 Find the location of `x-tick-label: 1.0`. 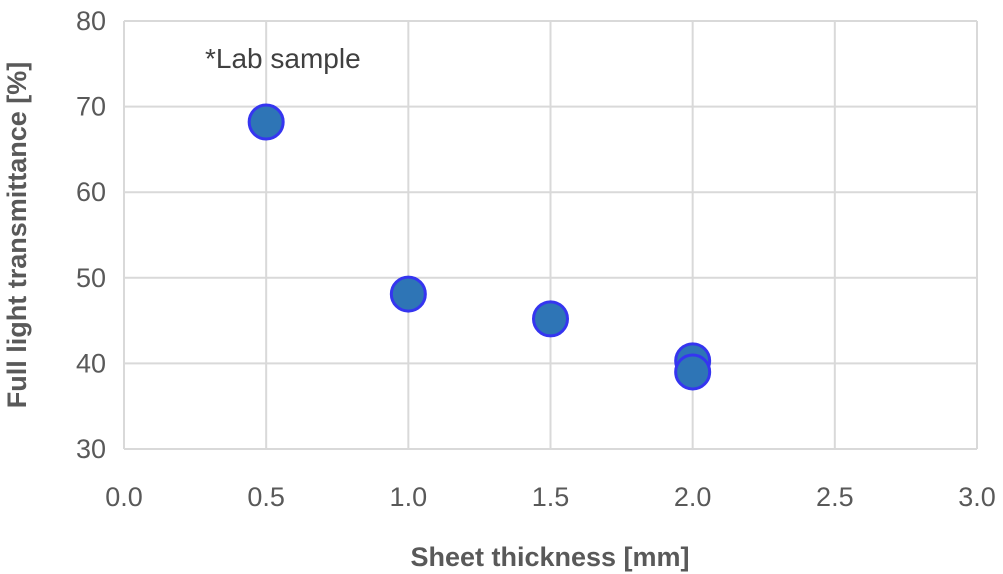

x-tick-label: 1.0 is located at coordinates (409, 497).